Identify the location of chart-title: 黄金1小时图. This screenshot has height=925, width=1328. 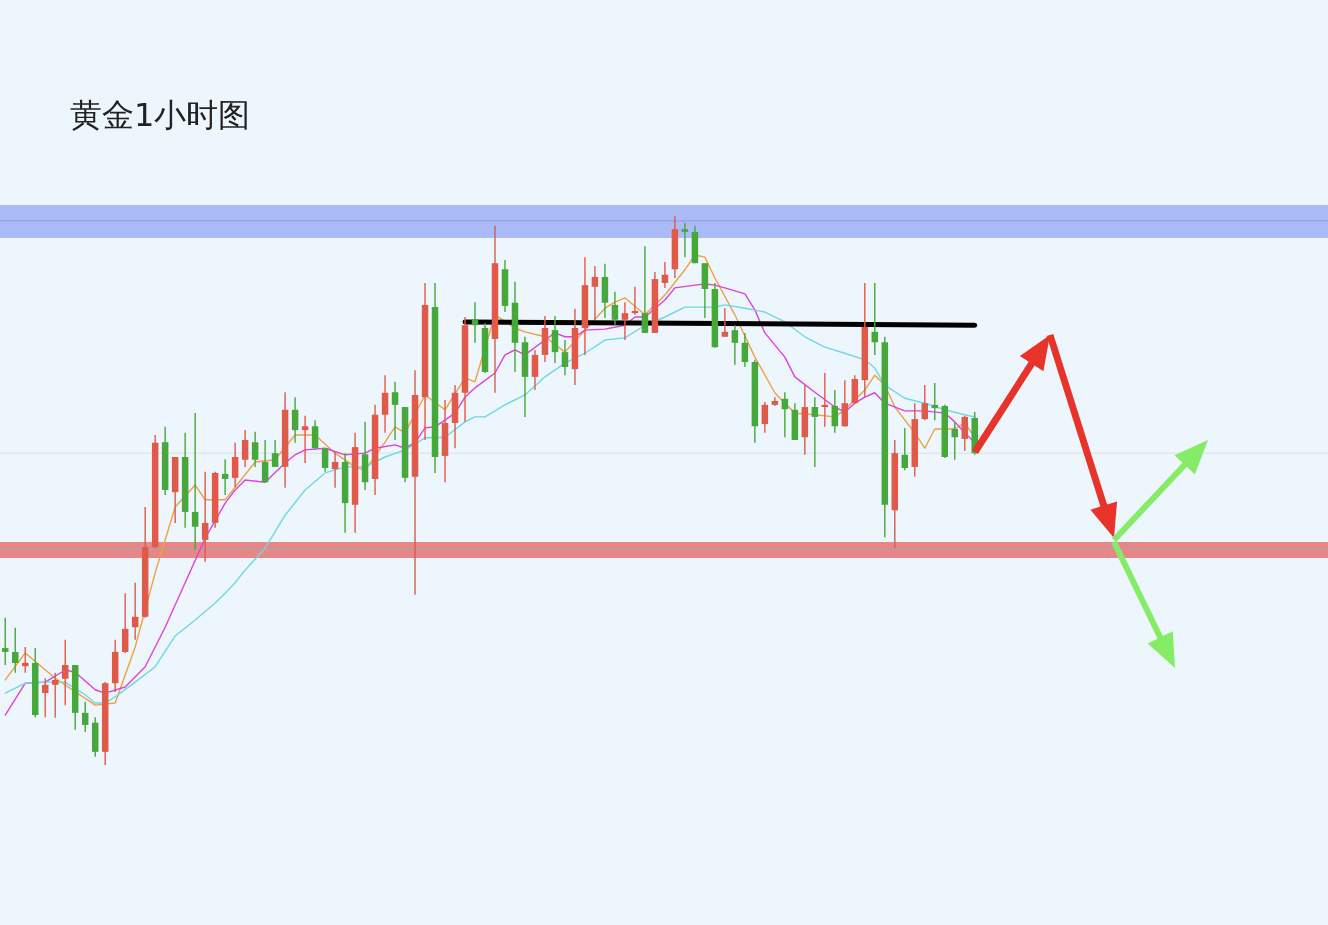
(160, 115).